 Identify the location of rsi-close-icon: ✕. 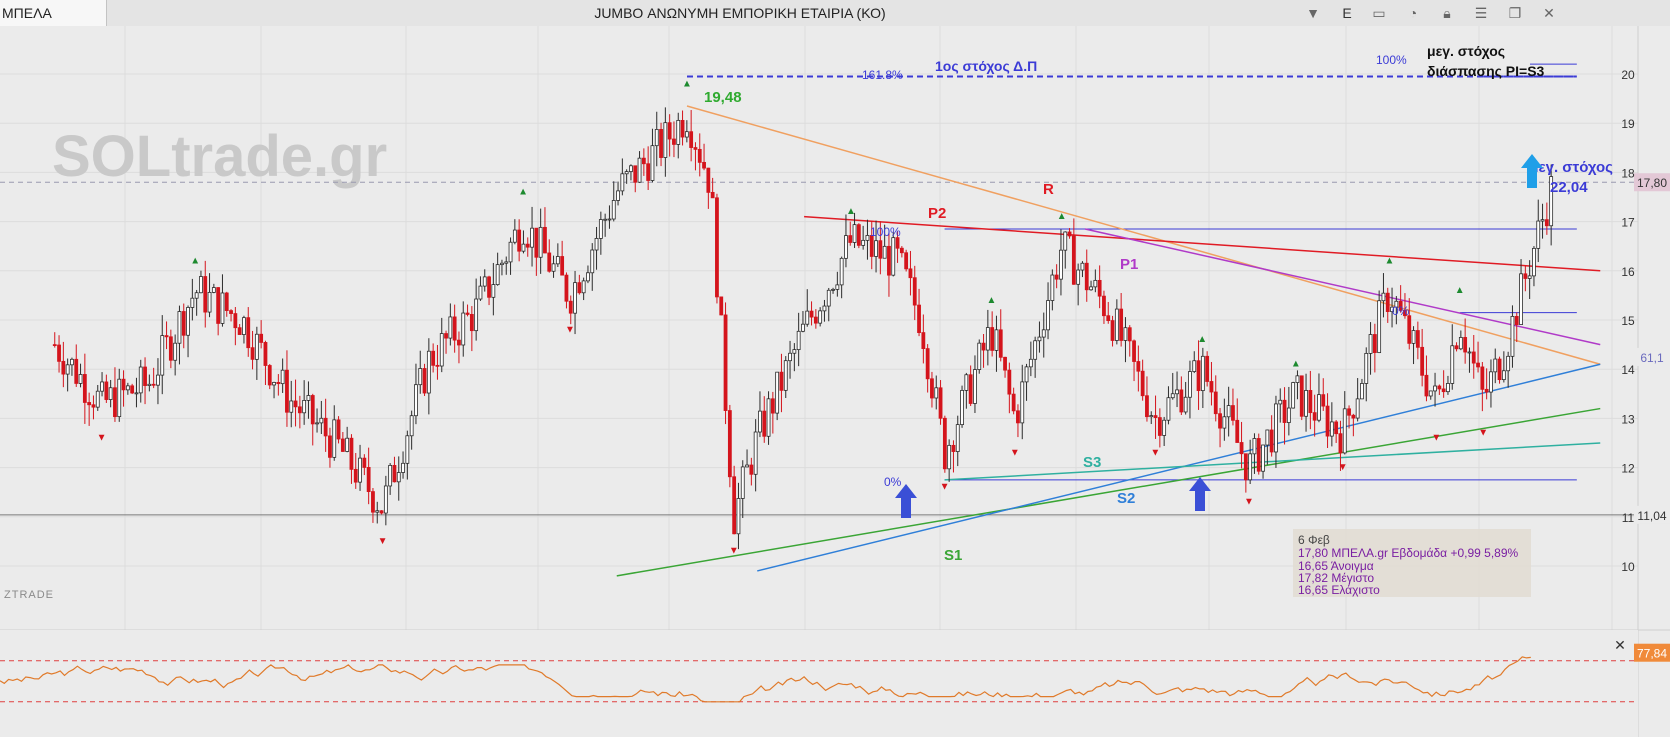
(1620, 645).